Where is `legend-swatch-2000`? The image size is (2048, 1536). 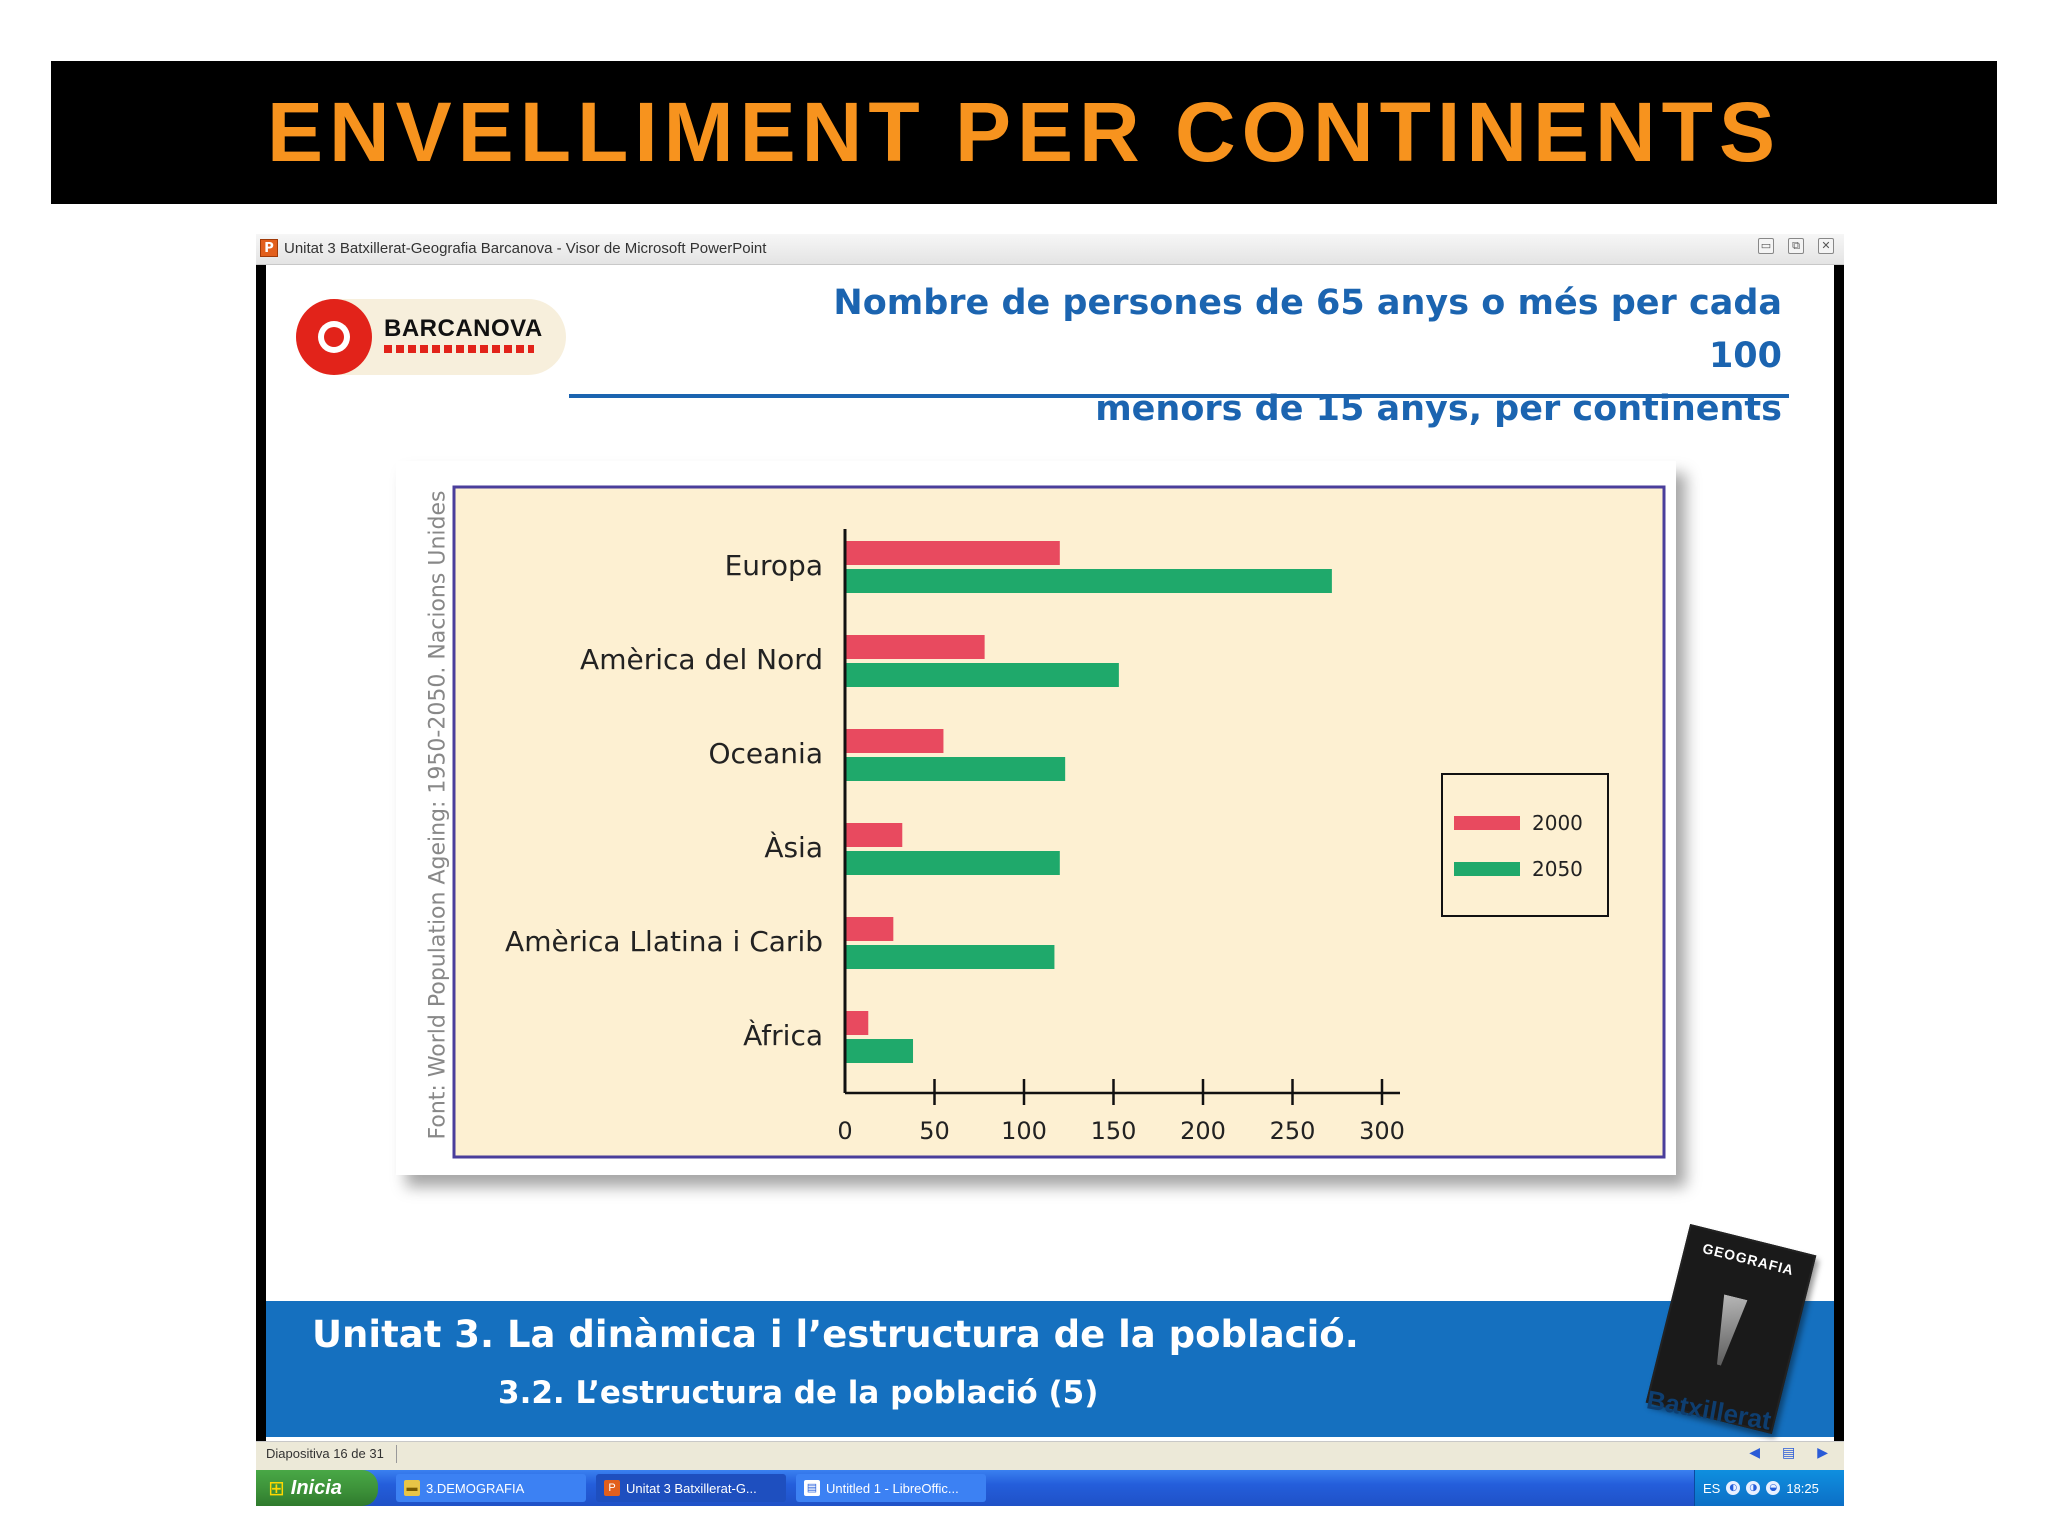 legend-swatch-2000 is located at coordinates (1487, 823).